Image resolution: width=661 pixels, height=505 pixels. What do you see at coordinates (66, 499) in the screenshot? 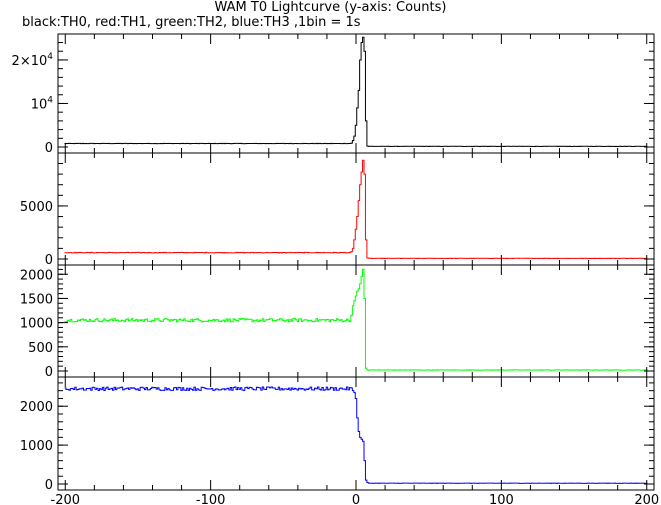
I see `x-tick-label: -200` at bounding box center [66, 499].